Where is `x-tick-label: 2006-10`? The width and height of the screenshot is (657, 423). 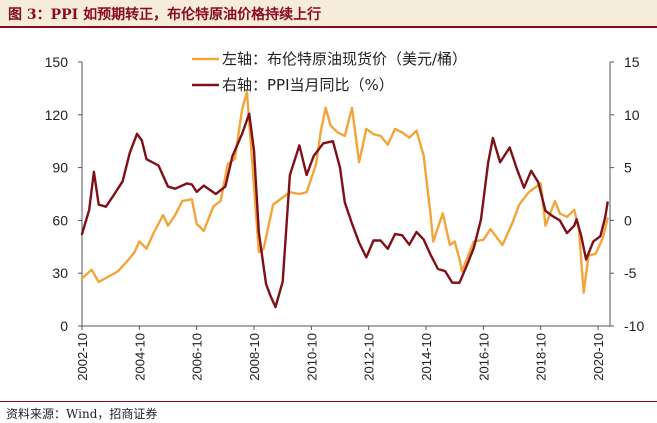 x-tick-label: 2006-10 is located at coordinates (197, 357).